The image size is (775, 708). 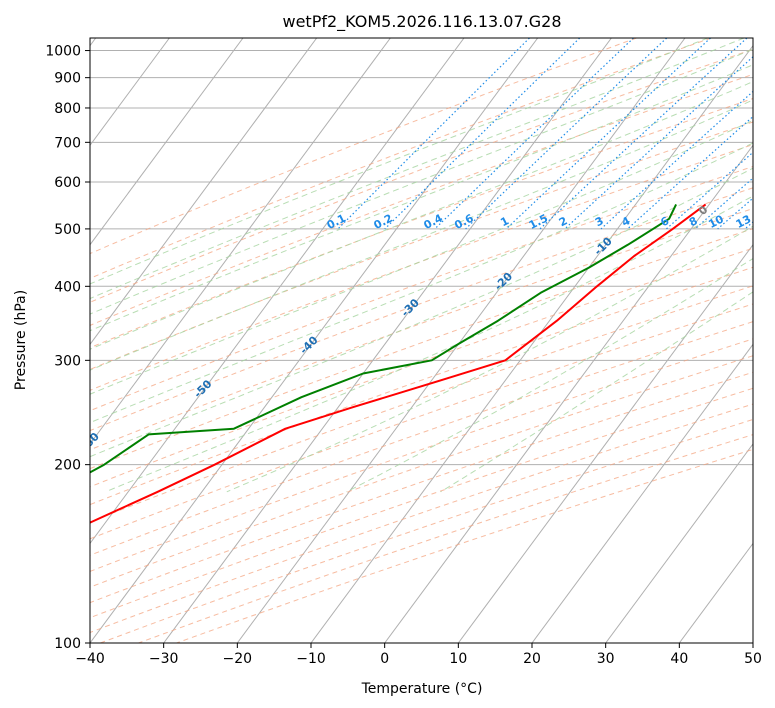 What do you see at coordinates (67, 466) in the screenshot?
I see `y-tick-label: 200` at bounding box center [67, 466].